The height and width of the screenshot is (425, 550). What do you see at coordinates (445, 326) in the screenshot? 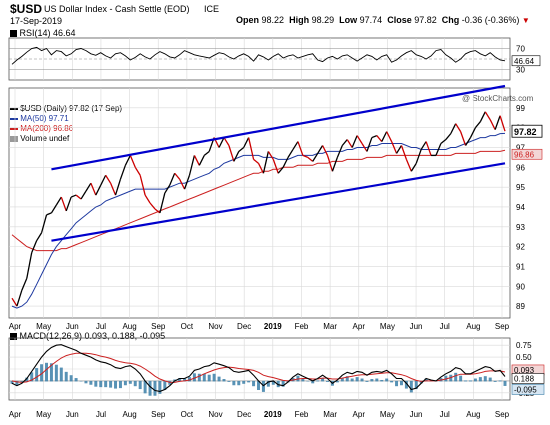
I see `x-tick-label: Jul` at bounding box center [445, 326].